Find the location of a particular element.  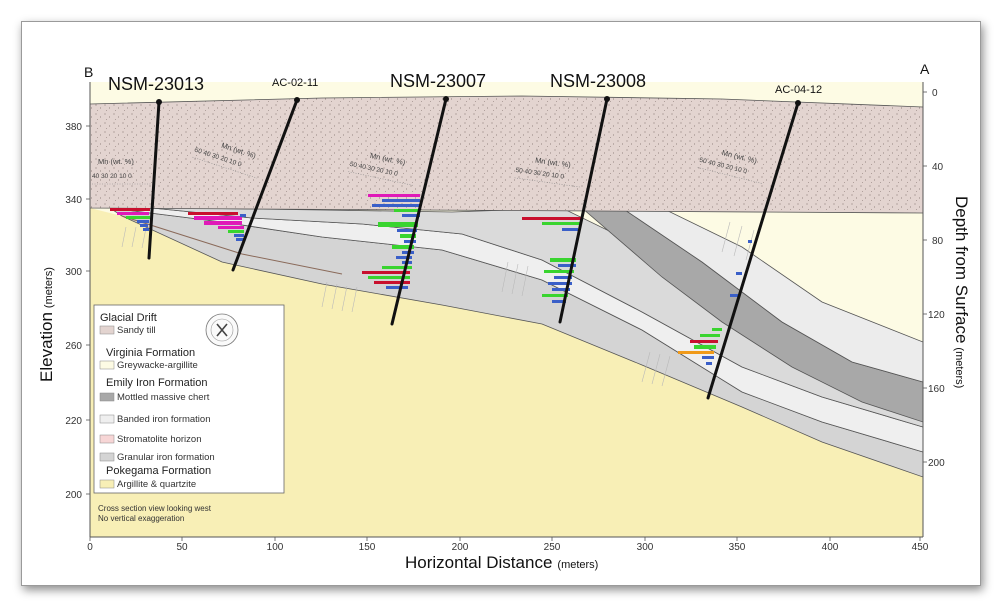

note-view: Cross section view looking west is located at coordinates (155, 508).